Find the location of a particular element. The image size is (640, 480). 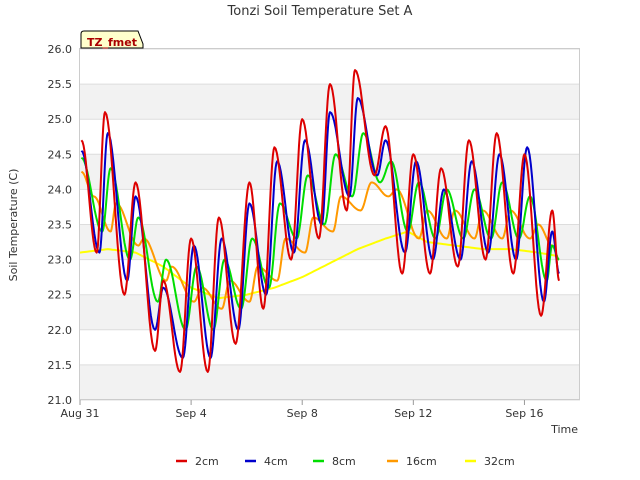

y-tick-label: 24.0 is located at coordinates (60, 189).